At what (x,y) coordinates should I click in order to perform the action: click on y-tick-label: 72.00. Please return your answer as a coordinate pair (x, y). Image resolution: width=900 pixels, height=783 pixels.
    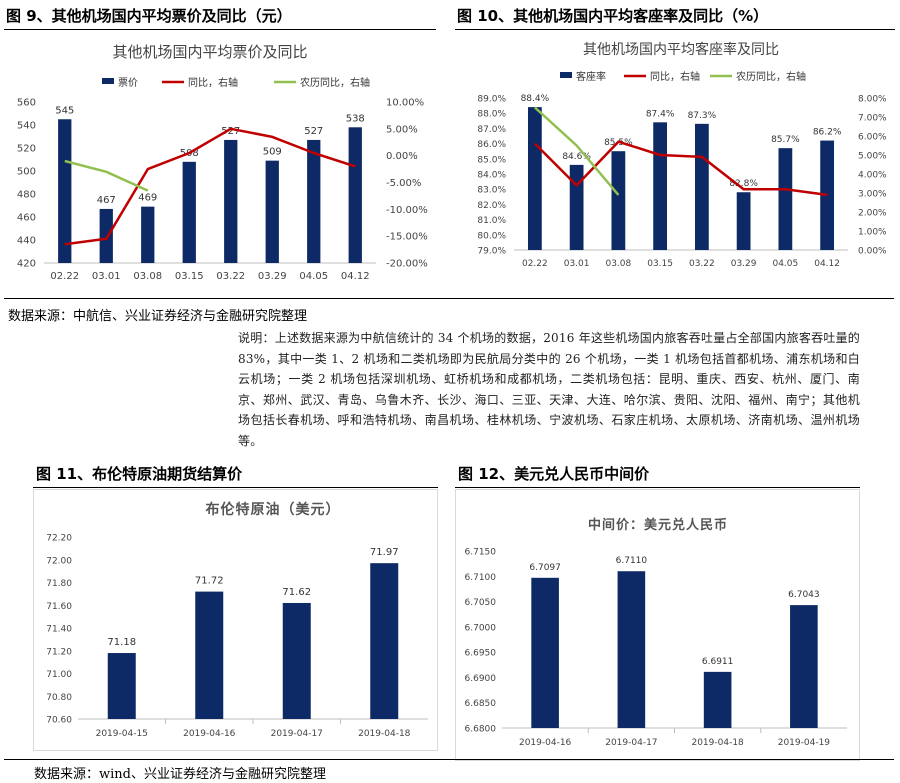
    Looking at the image, I should click on (59, 561).